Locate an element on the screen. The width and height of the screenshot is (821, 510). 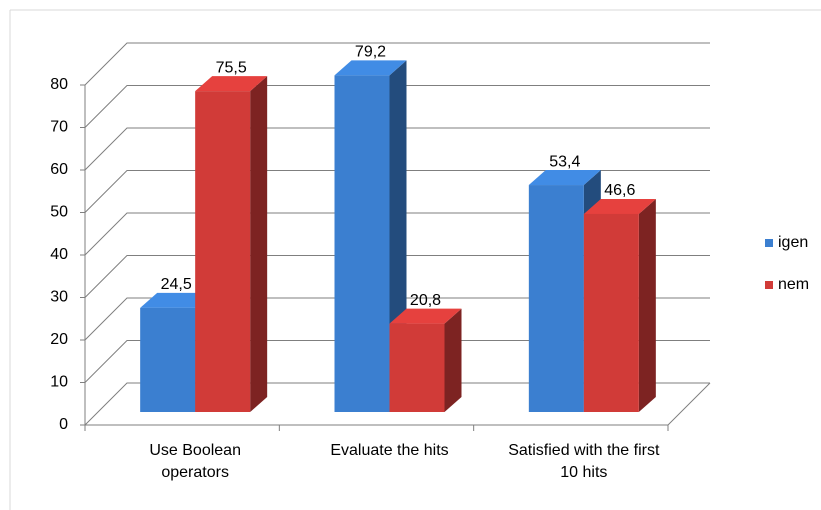
y-tick-label: 80 is located at coordinates (59, 84).